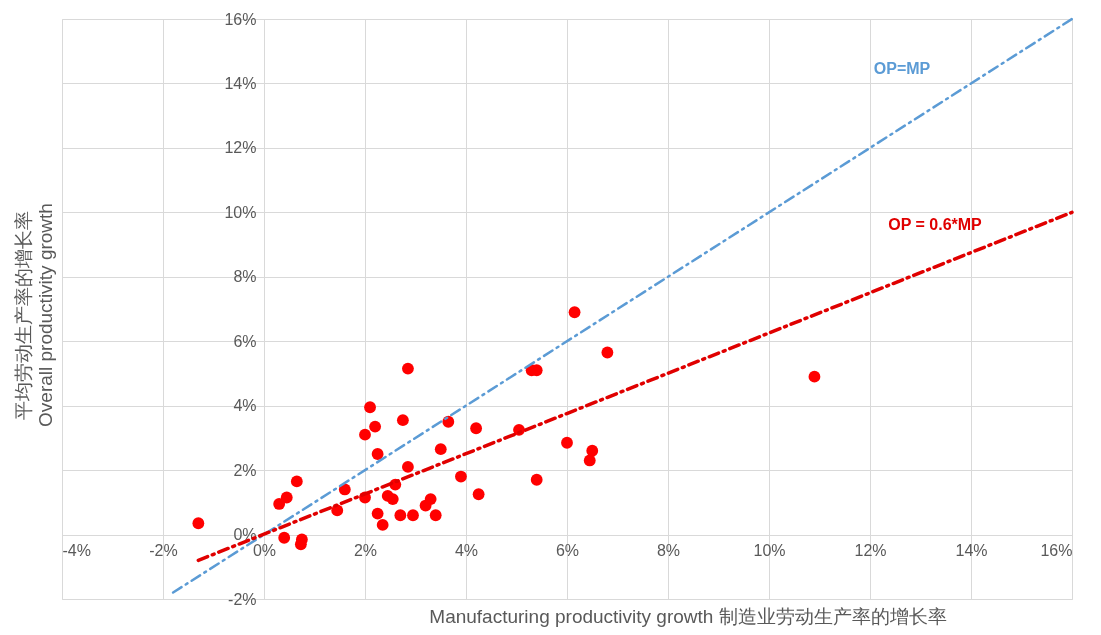 The width and height of the screenshot is (1101, 635). Describe the element at coordinates (245, 341) in the screenshot. I see `y-tick-label: 6%` at that location.